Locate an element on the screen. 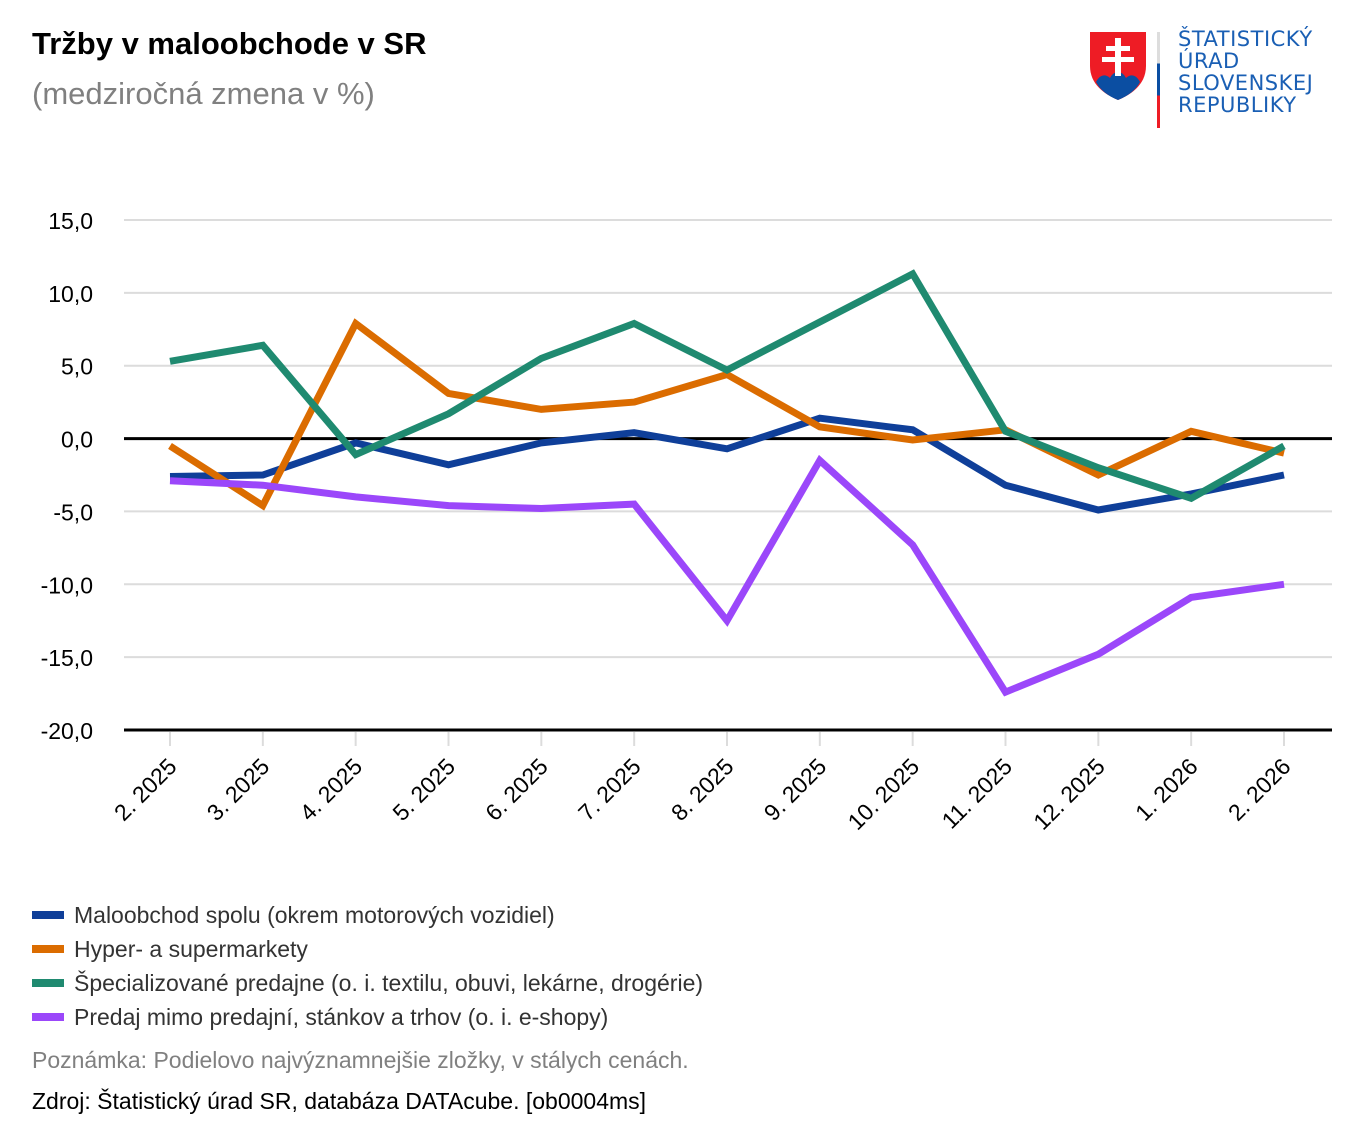 Image resolution: width=1362 pixels, height=1140 pixels. legend-item: Hyper- a supermarkety is located at coordinates (367, 949).